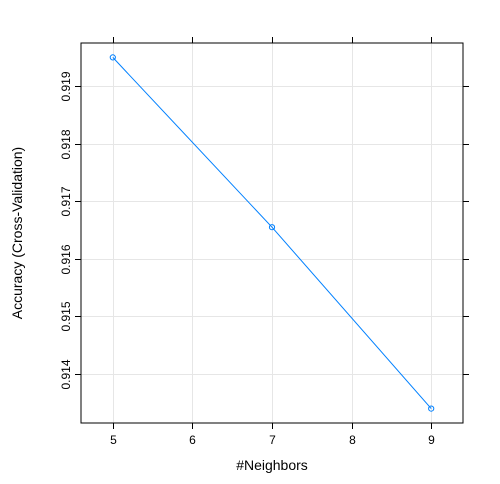 The height and width of the screenshot is (484, 500). What do you see at coordinates (66, 259) in the screenshot?
I see `y-tick-label: 0.916` at bounding box center [66, 259].